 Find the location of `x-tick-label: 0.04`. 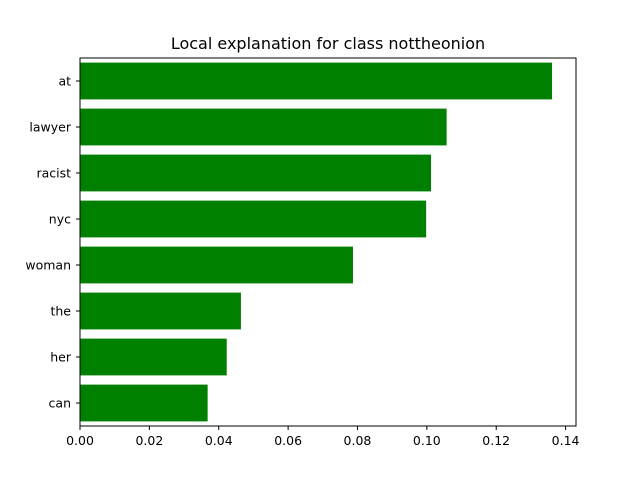

x-tick-label: 0.04 is located at coordinates (219, 440).